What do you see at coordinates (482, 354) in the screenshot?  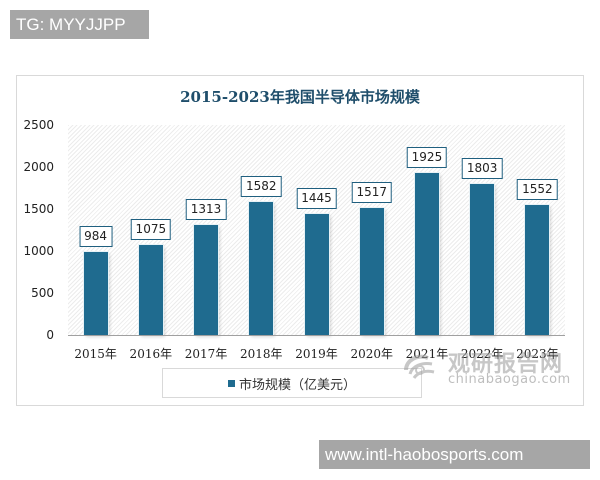 I see `x-tick-label: 2022年` at bounding box center [482, 354].